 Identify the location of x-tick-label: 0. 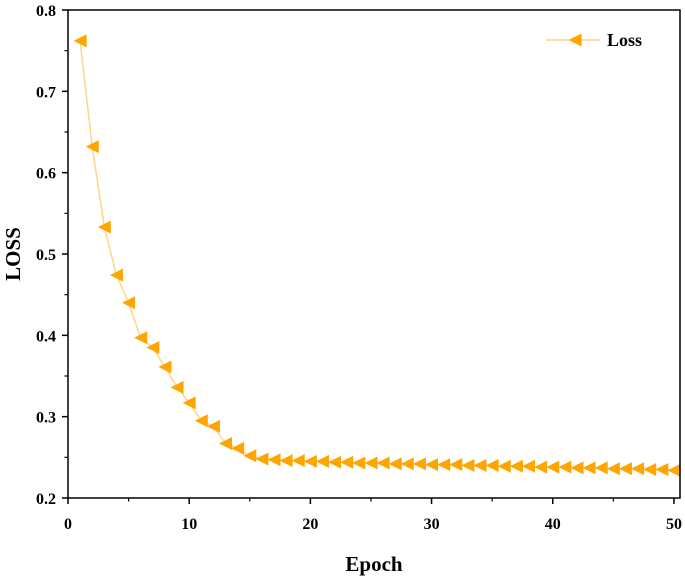
(68, 524).